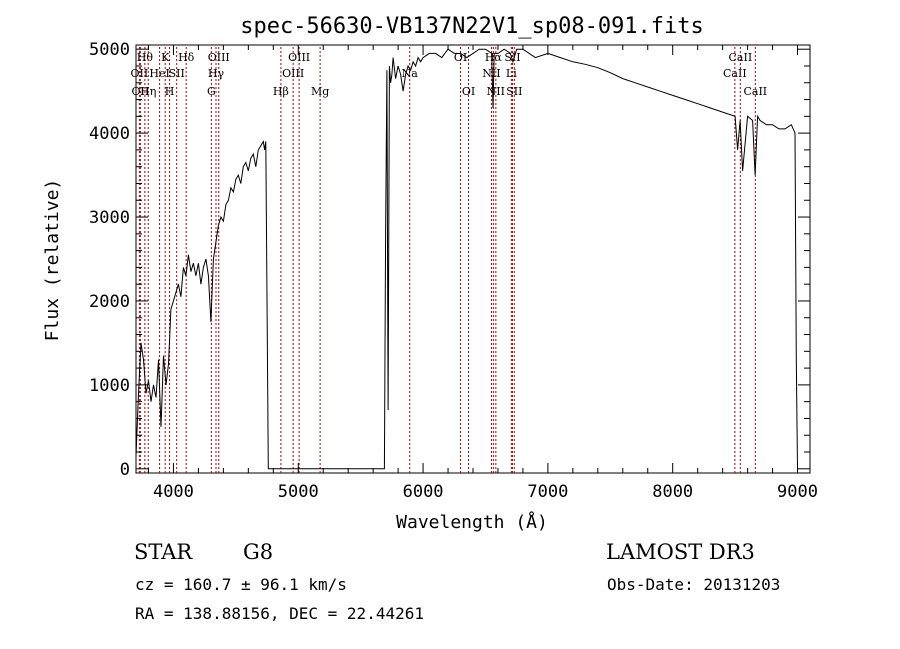 The width and height of the screenshot is (900, 649). What do you see at coordinates (109, 218) in the screenshot?
I see `y-tick-label: 3000` at bounding box center [109, 218].